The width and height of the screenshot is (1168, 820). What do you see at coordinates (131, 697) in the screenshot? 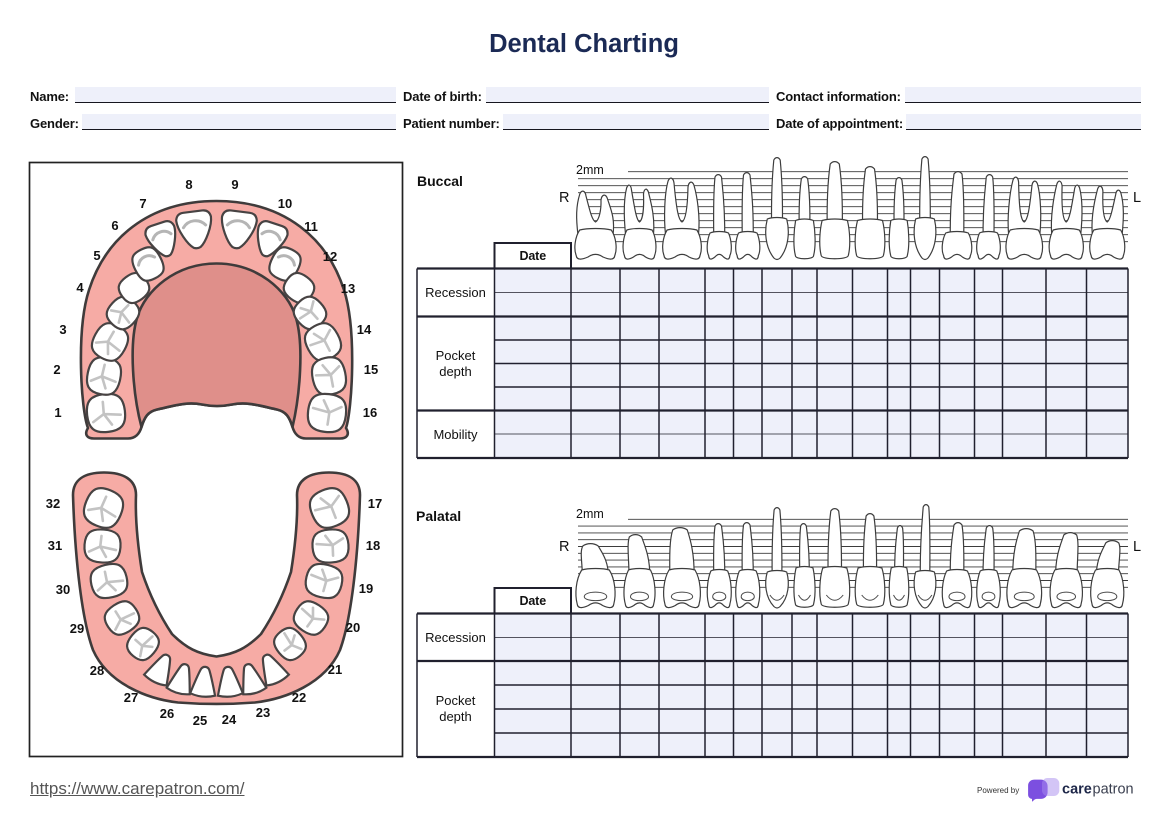
I see `svg-text: 27` at bounding box center [131, 697].